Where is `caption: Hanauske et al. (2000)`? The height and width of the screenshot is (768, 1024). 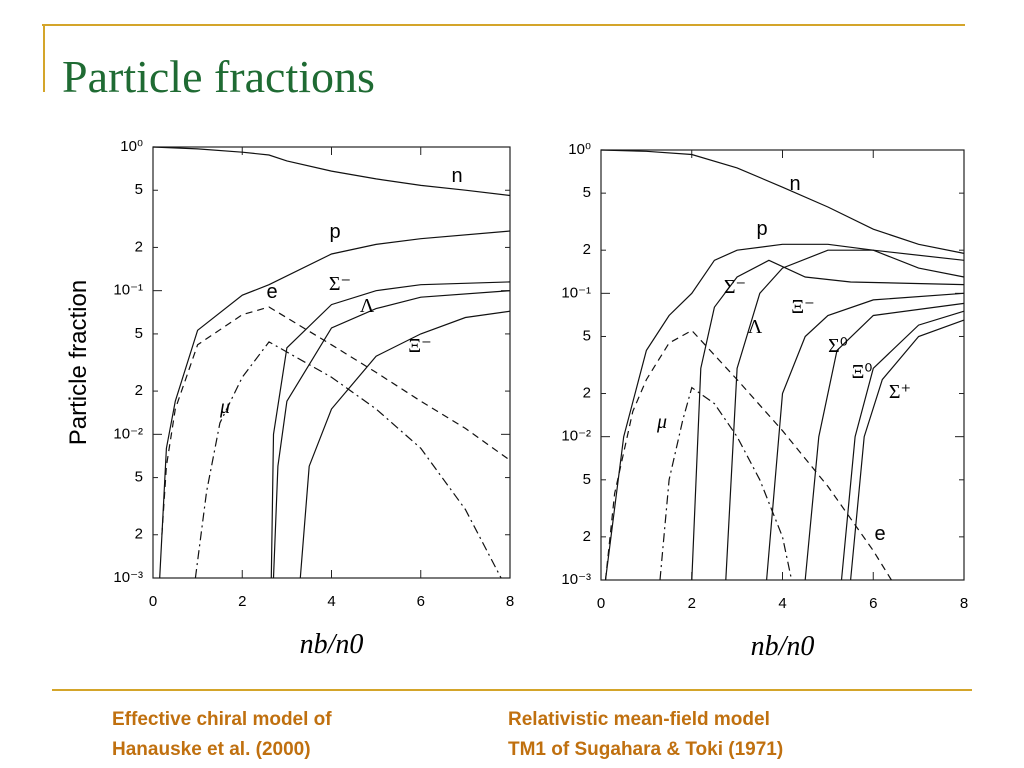
caption: Hanauske et al. (2000) is located at coordinates (211, 749).